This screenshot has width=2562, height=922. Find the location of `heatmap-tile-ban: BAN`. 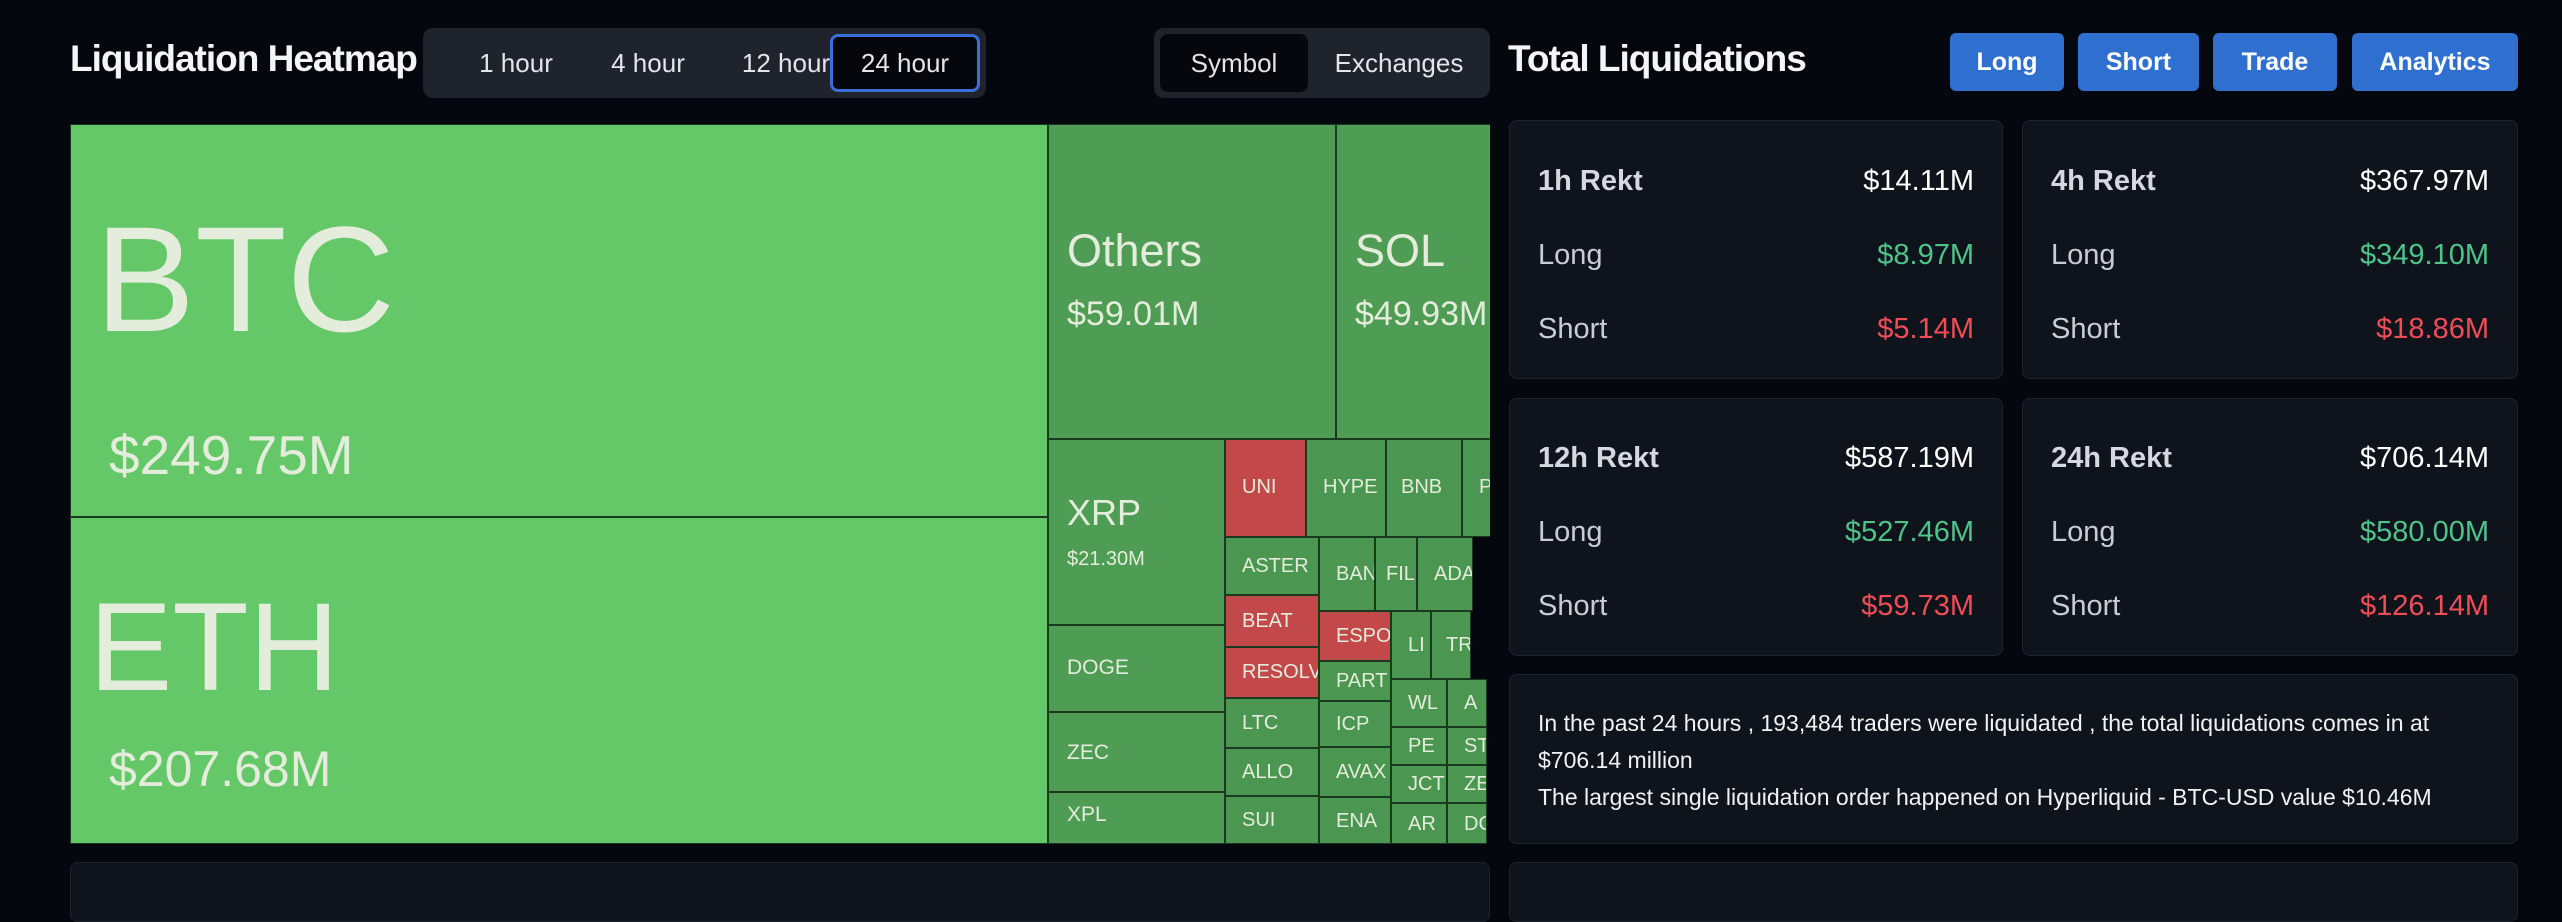

heatmap-tile-ban: BAN is located at coordinates (1347, 574).